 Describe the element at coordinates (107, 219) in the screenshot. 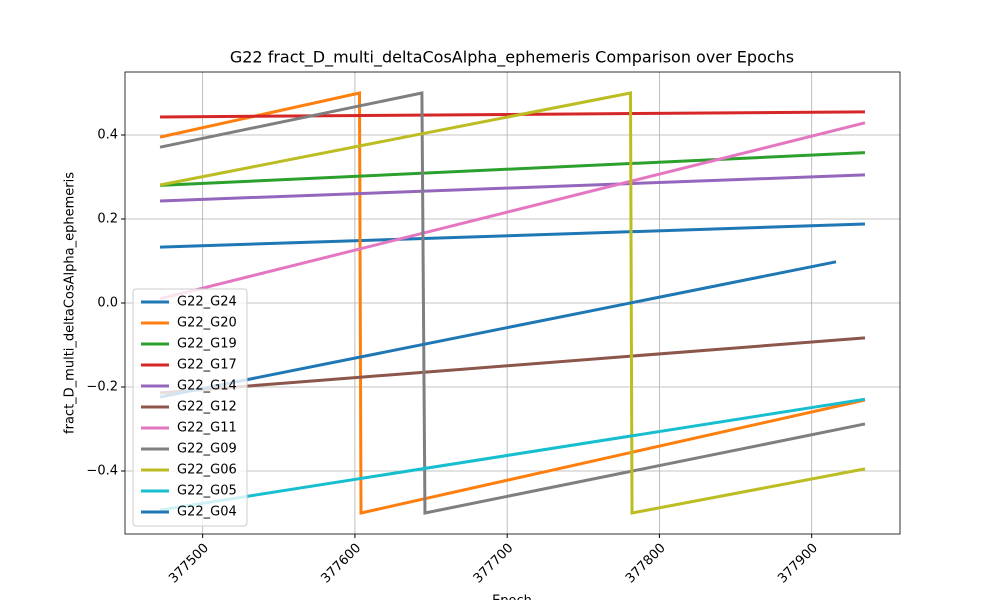

I see `y-tick-label: 0.2` at that location.